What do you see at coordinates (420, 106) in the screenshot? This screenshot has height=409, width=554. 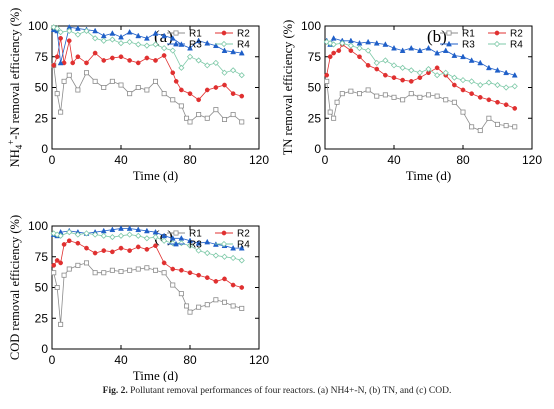 I see `series-line` at bounding box center [420, 106].